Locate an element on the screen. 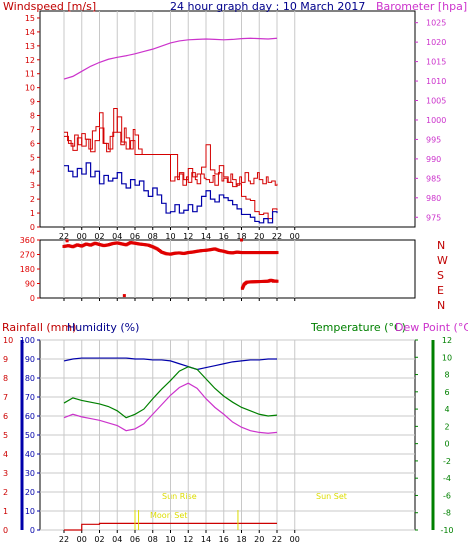 This screenshot has height=555, width=468. climate-x-tick-label: 14 is located at coordinates (206, 539).